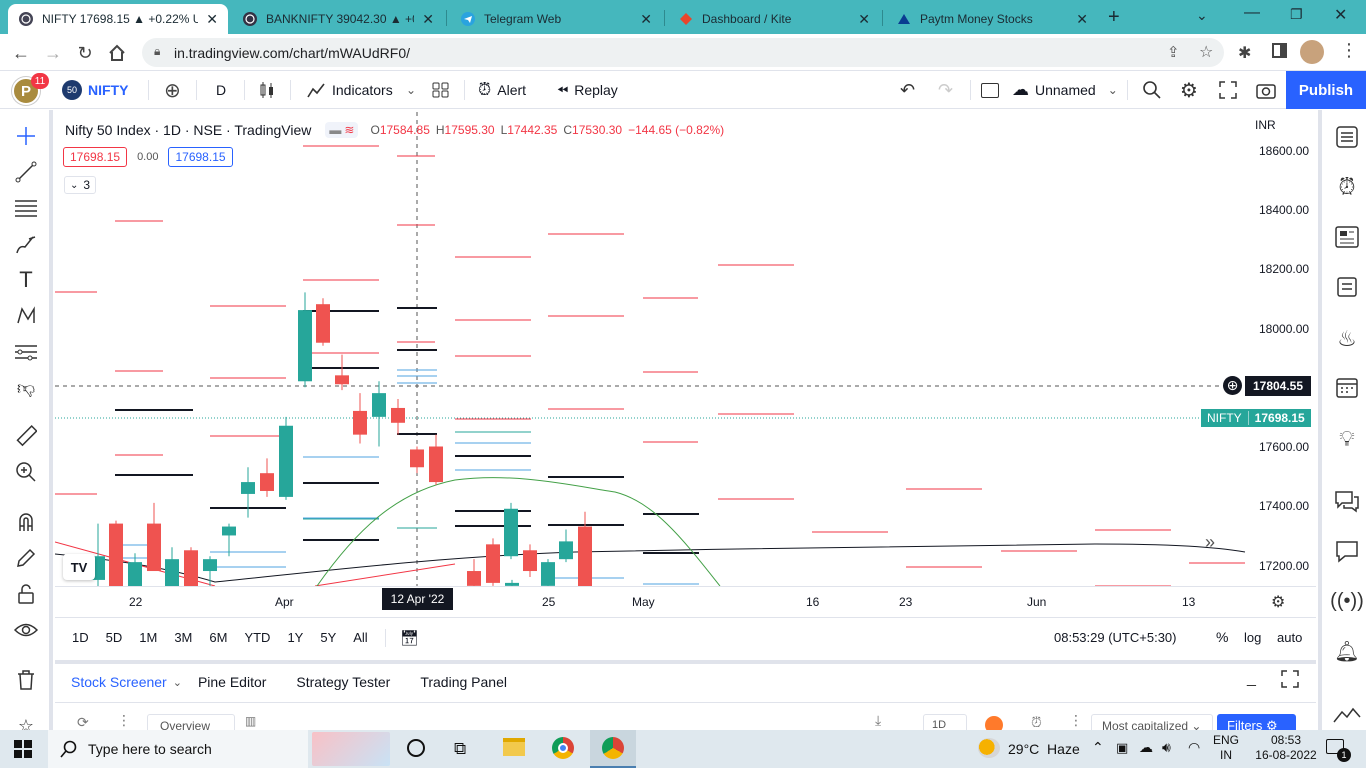 Image resolution: width=1366 pixels, height=768 pixels. What do you see at coordinates (23, 750) in the screenshot?
I see `windows-start-button` at bounding box center [23, 750].